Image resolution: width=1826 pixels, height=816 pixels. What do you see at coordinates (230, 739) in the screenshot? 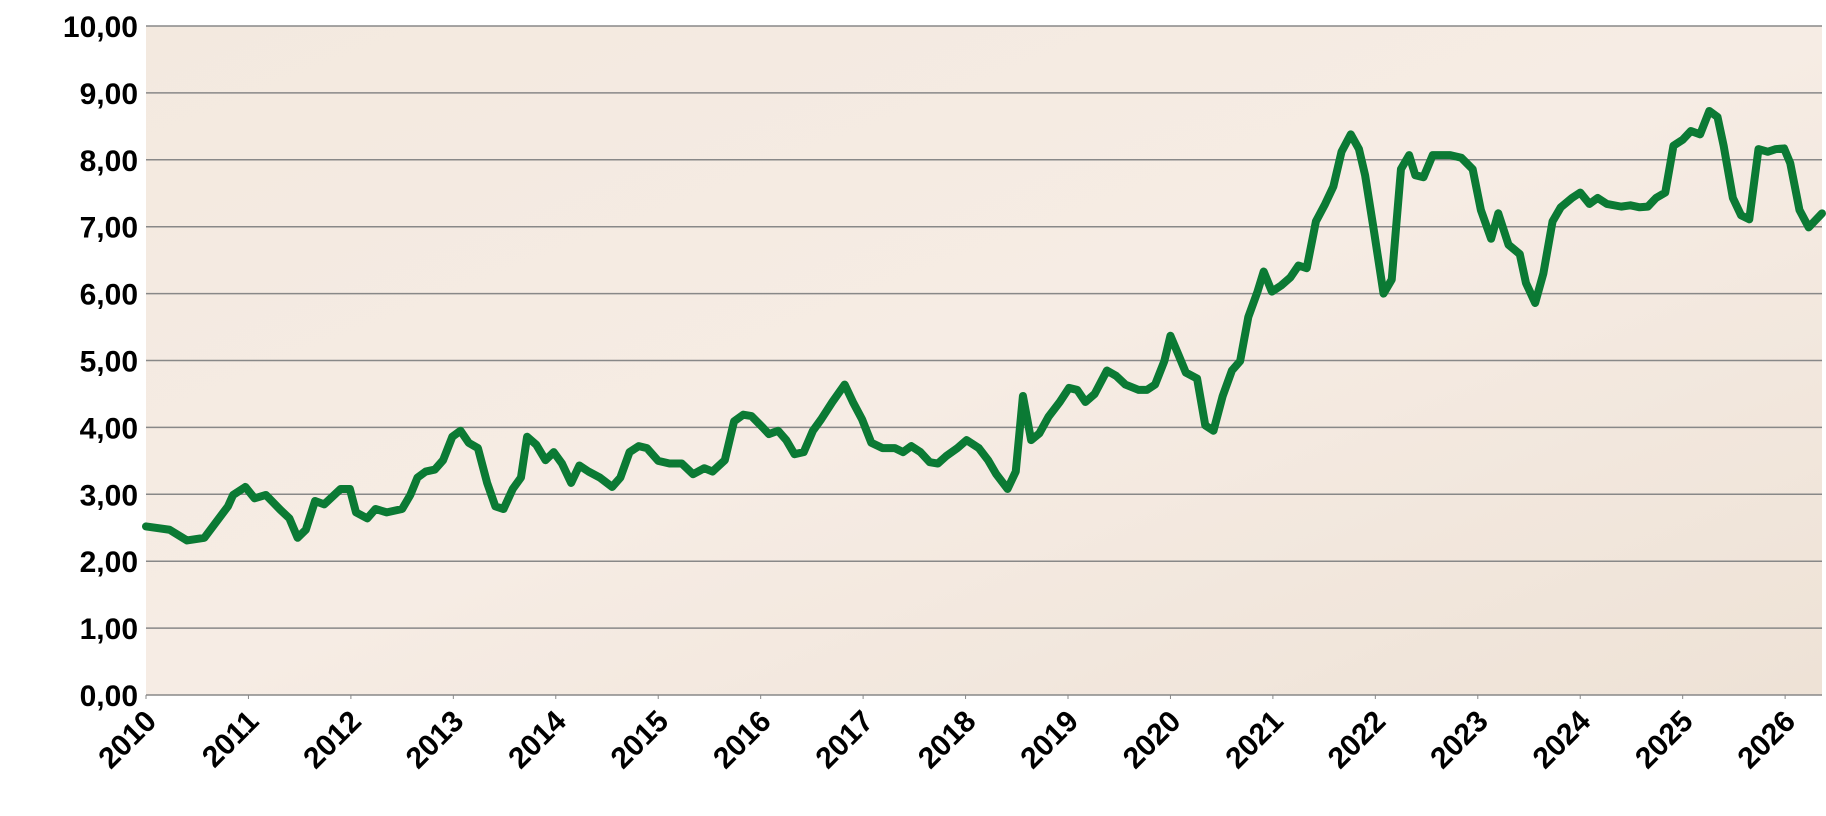
I see `x-tick-label: 2011` at bounding box center [230, 739].